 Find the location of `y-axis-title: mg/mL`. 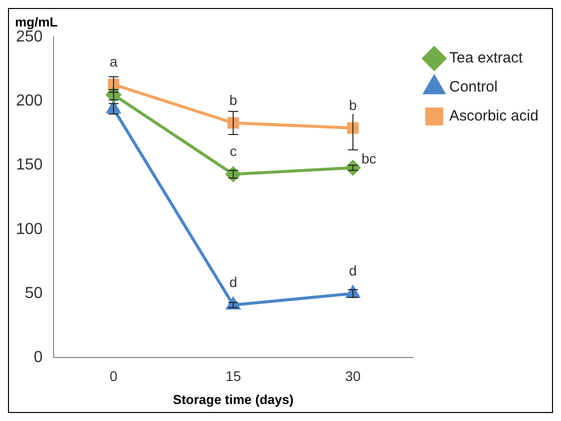

y-axis-title: mg/mL is located at coordinates (36, 22).